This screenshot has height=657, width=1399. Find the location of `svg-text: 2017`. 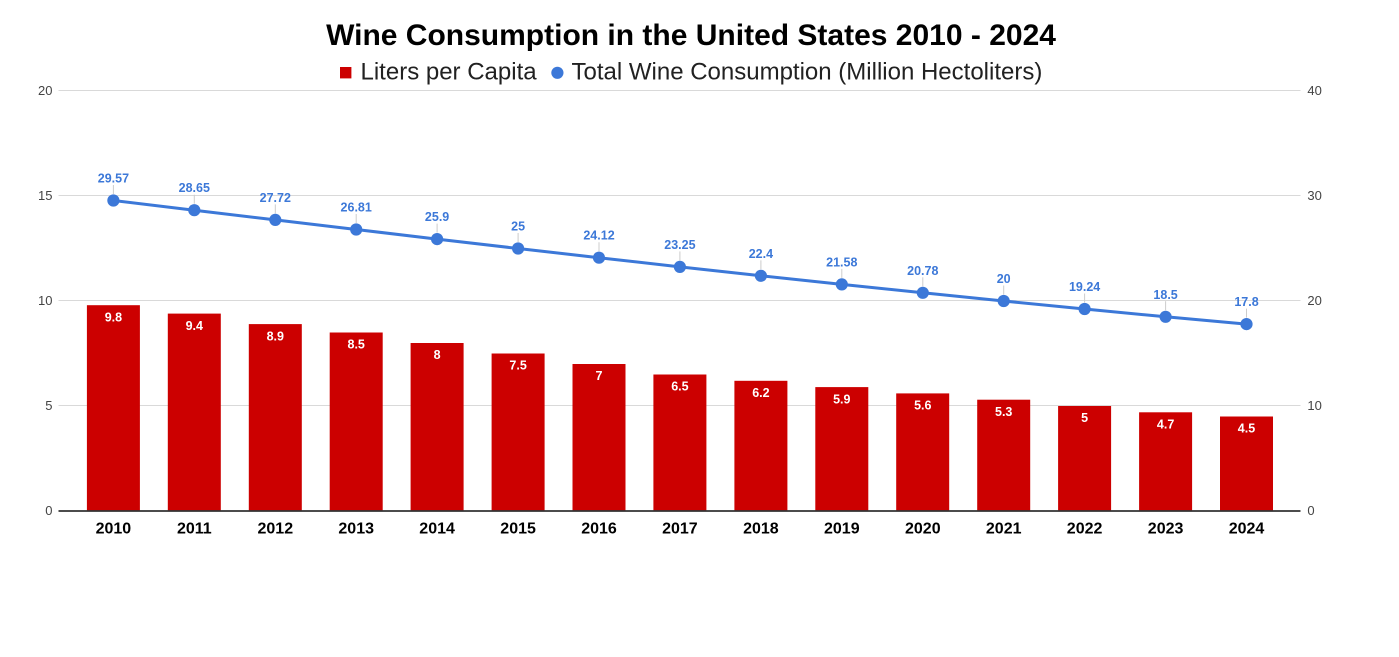

svg-text: 2017 is located at coordinates (680, 529).